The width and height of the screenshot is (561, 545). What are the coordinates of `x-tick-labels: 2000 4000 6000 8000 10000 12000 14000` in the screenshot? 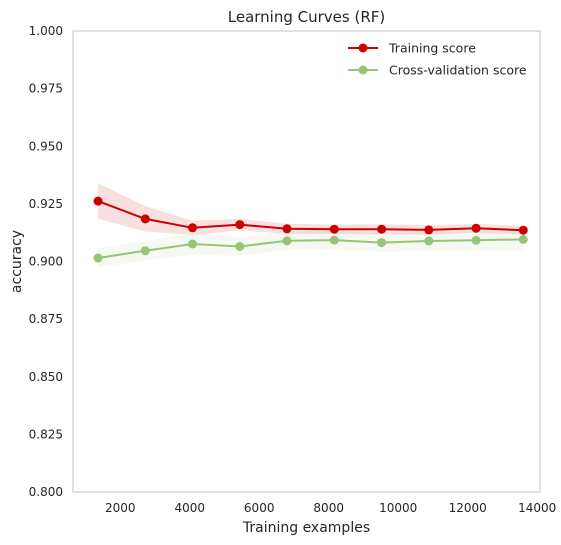 It's located at (330, 508).